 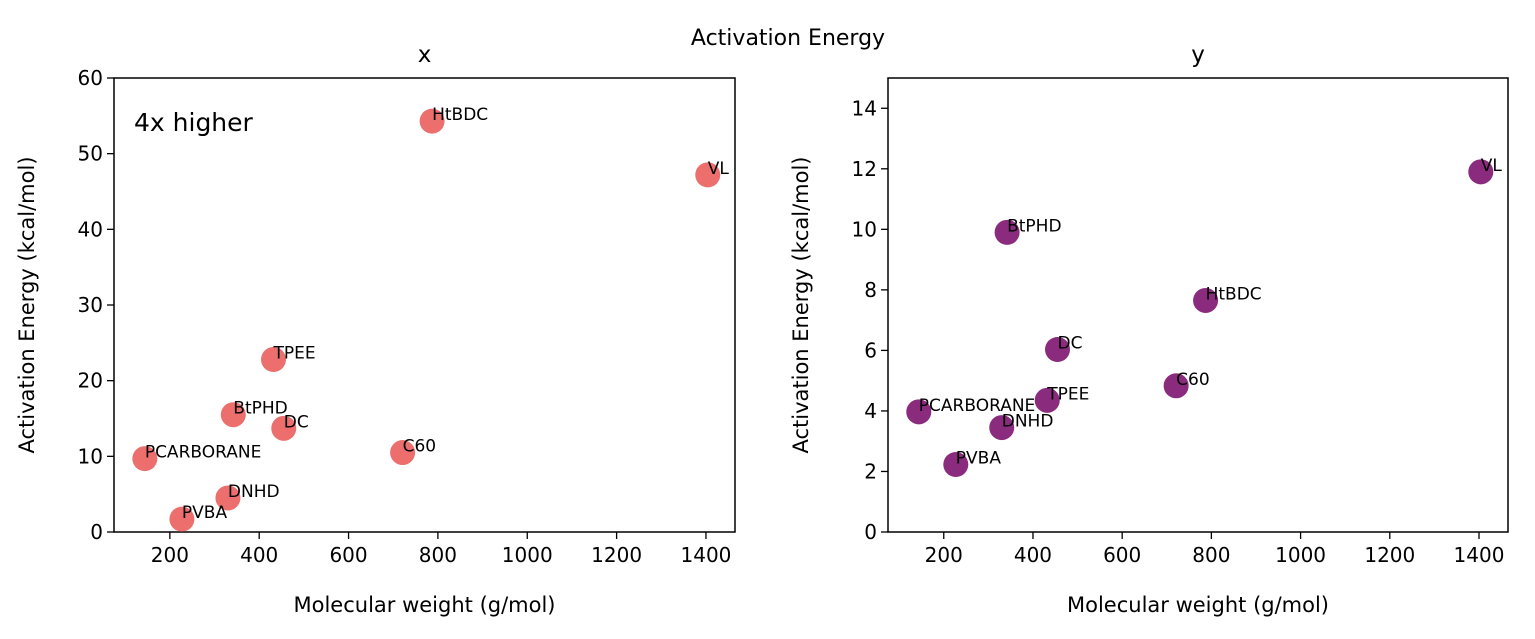 What do you see at coordinates (870, 290) in the screenshot?
I see `y-tick-label: 8` at bounding box center [870, 290].